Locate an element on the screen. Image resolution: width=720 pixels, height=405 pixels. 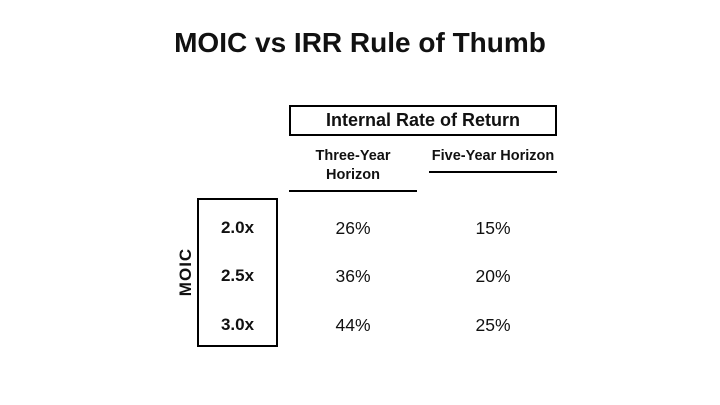
cell-2-0x-five-year: 15% is located at coordinates (493, 228).